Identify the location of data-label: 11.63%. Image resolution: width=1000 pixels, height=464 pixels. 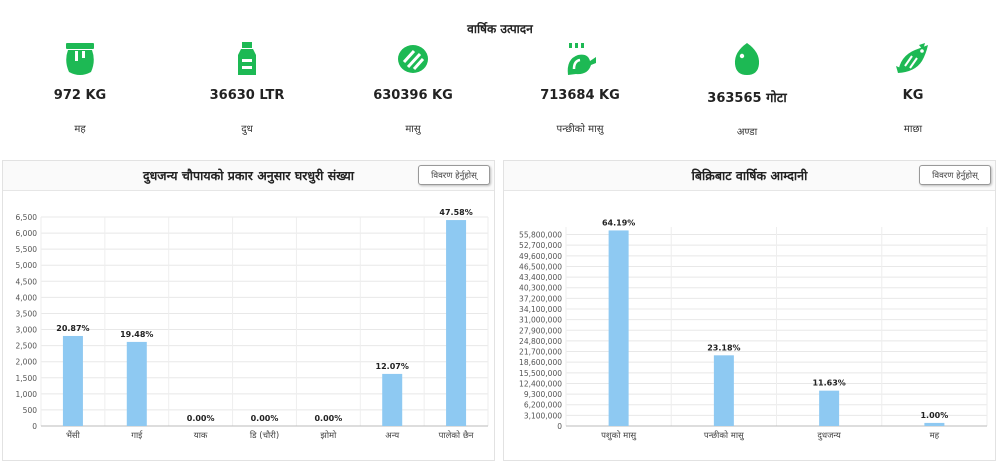
(828, 383).